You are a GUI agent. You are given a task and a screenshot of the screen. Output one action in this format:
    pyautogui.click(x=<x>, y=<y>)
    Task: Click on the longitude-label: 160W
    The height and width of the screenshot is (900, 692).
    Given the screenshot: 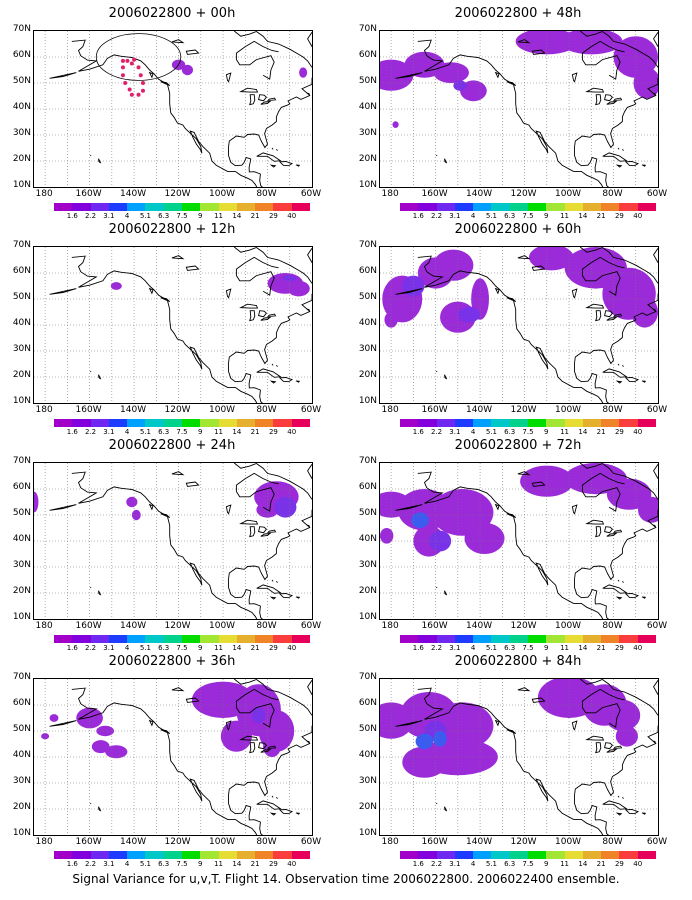 What is the action you would take?
    pyautogui.click(x=88, y=194)
    